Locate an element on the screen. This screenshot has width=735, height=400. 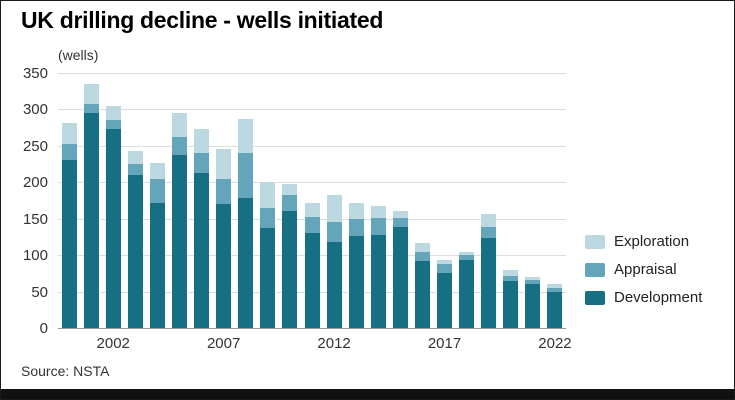
legend-label-development: Development is located at coordinates (658, 297).